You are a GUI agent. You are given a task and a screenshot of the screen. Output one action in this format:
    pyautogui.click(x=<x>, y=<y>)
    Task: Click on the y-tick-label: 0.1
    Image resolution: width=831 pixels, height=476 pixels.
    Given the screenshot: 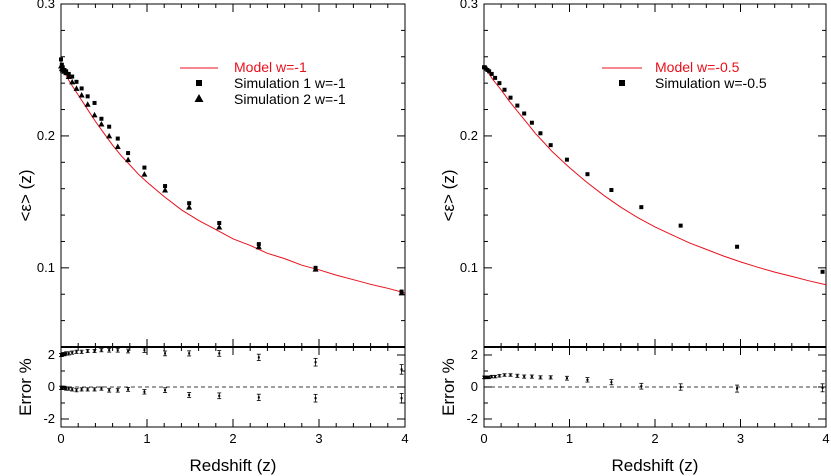 What is the action you would take?
    pyautogui.click(x=46, y=267)
    